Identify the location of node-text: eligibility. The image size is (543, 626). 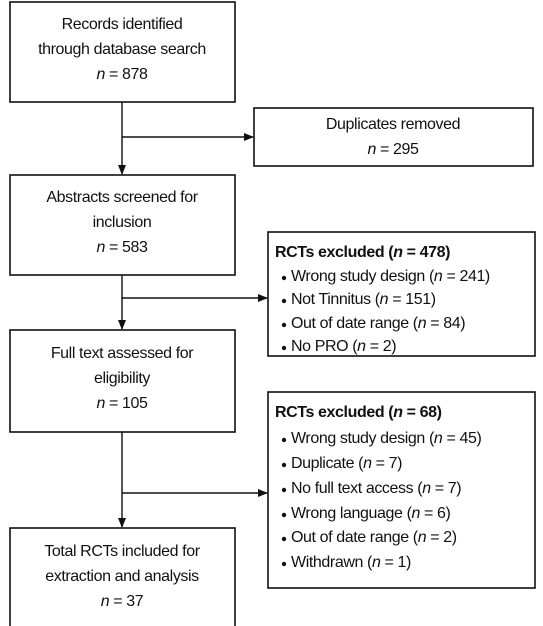
(122, 378).